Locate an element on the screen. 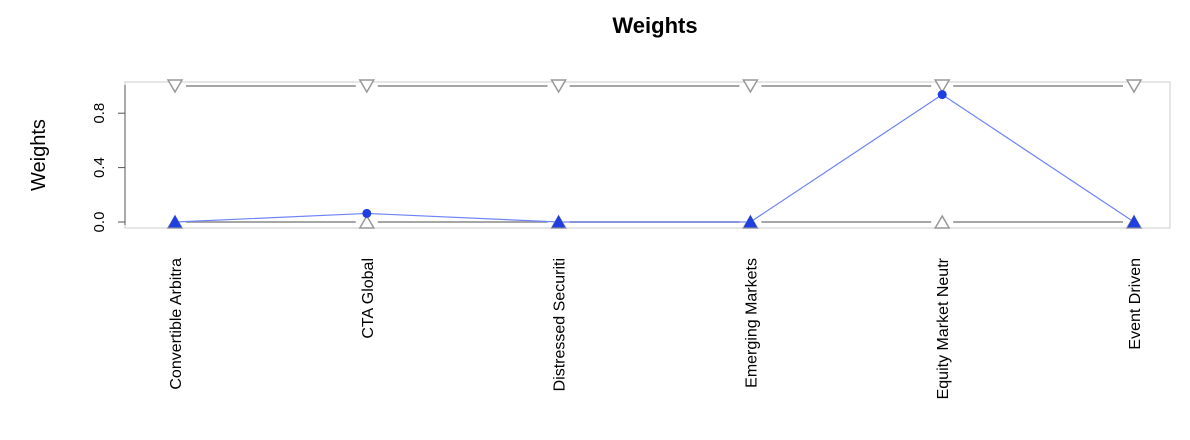  y-tick-label: 0.4 is located at coordinates (99, 167).